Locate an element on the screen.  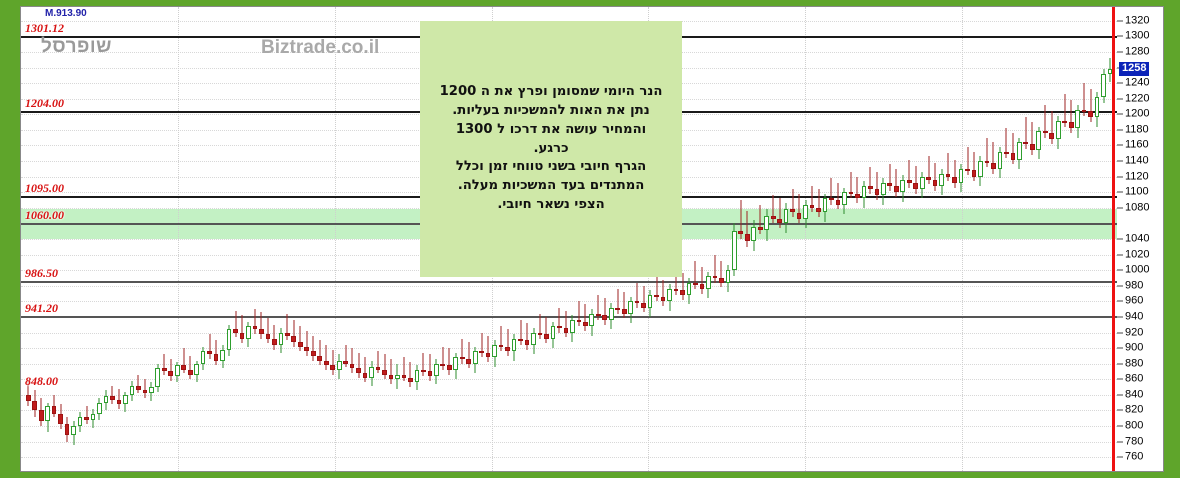
axis-tick-label: 860 is located at coordinates (1134, 378).